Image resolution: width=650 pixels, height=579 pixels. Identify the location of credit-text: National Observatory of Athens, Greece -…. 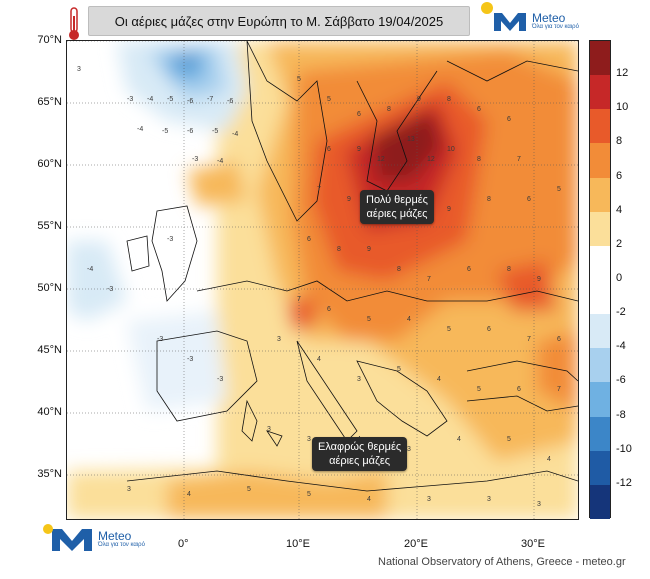
(502, 562).